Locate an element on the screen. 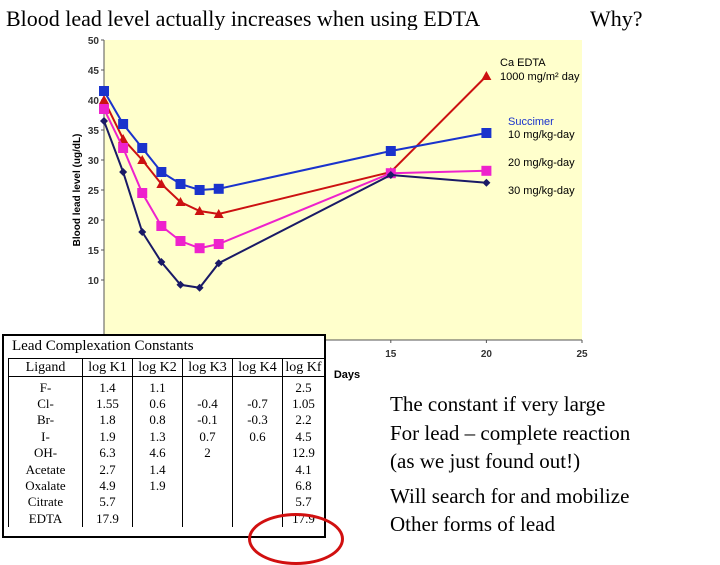 Image resolution: width=720 pixels, height=565 pixels. table-cell: 0.8 is located at coordinates (157, 420).